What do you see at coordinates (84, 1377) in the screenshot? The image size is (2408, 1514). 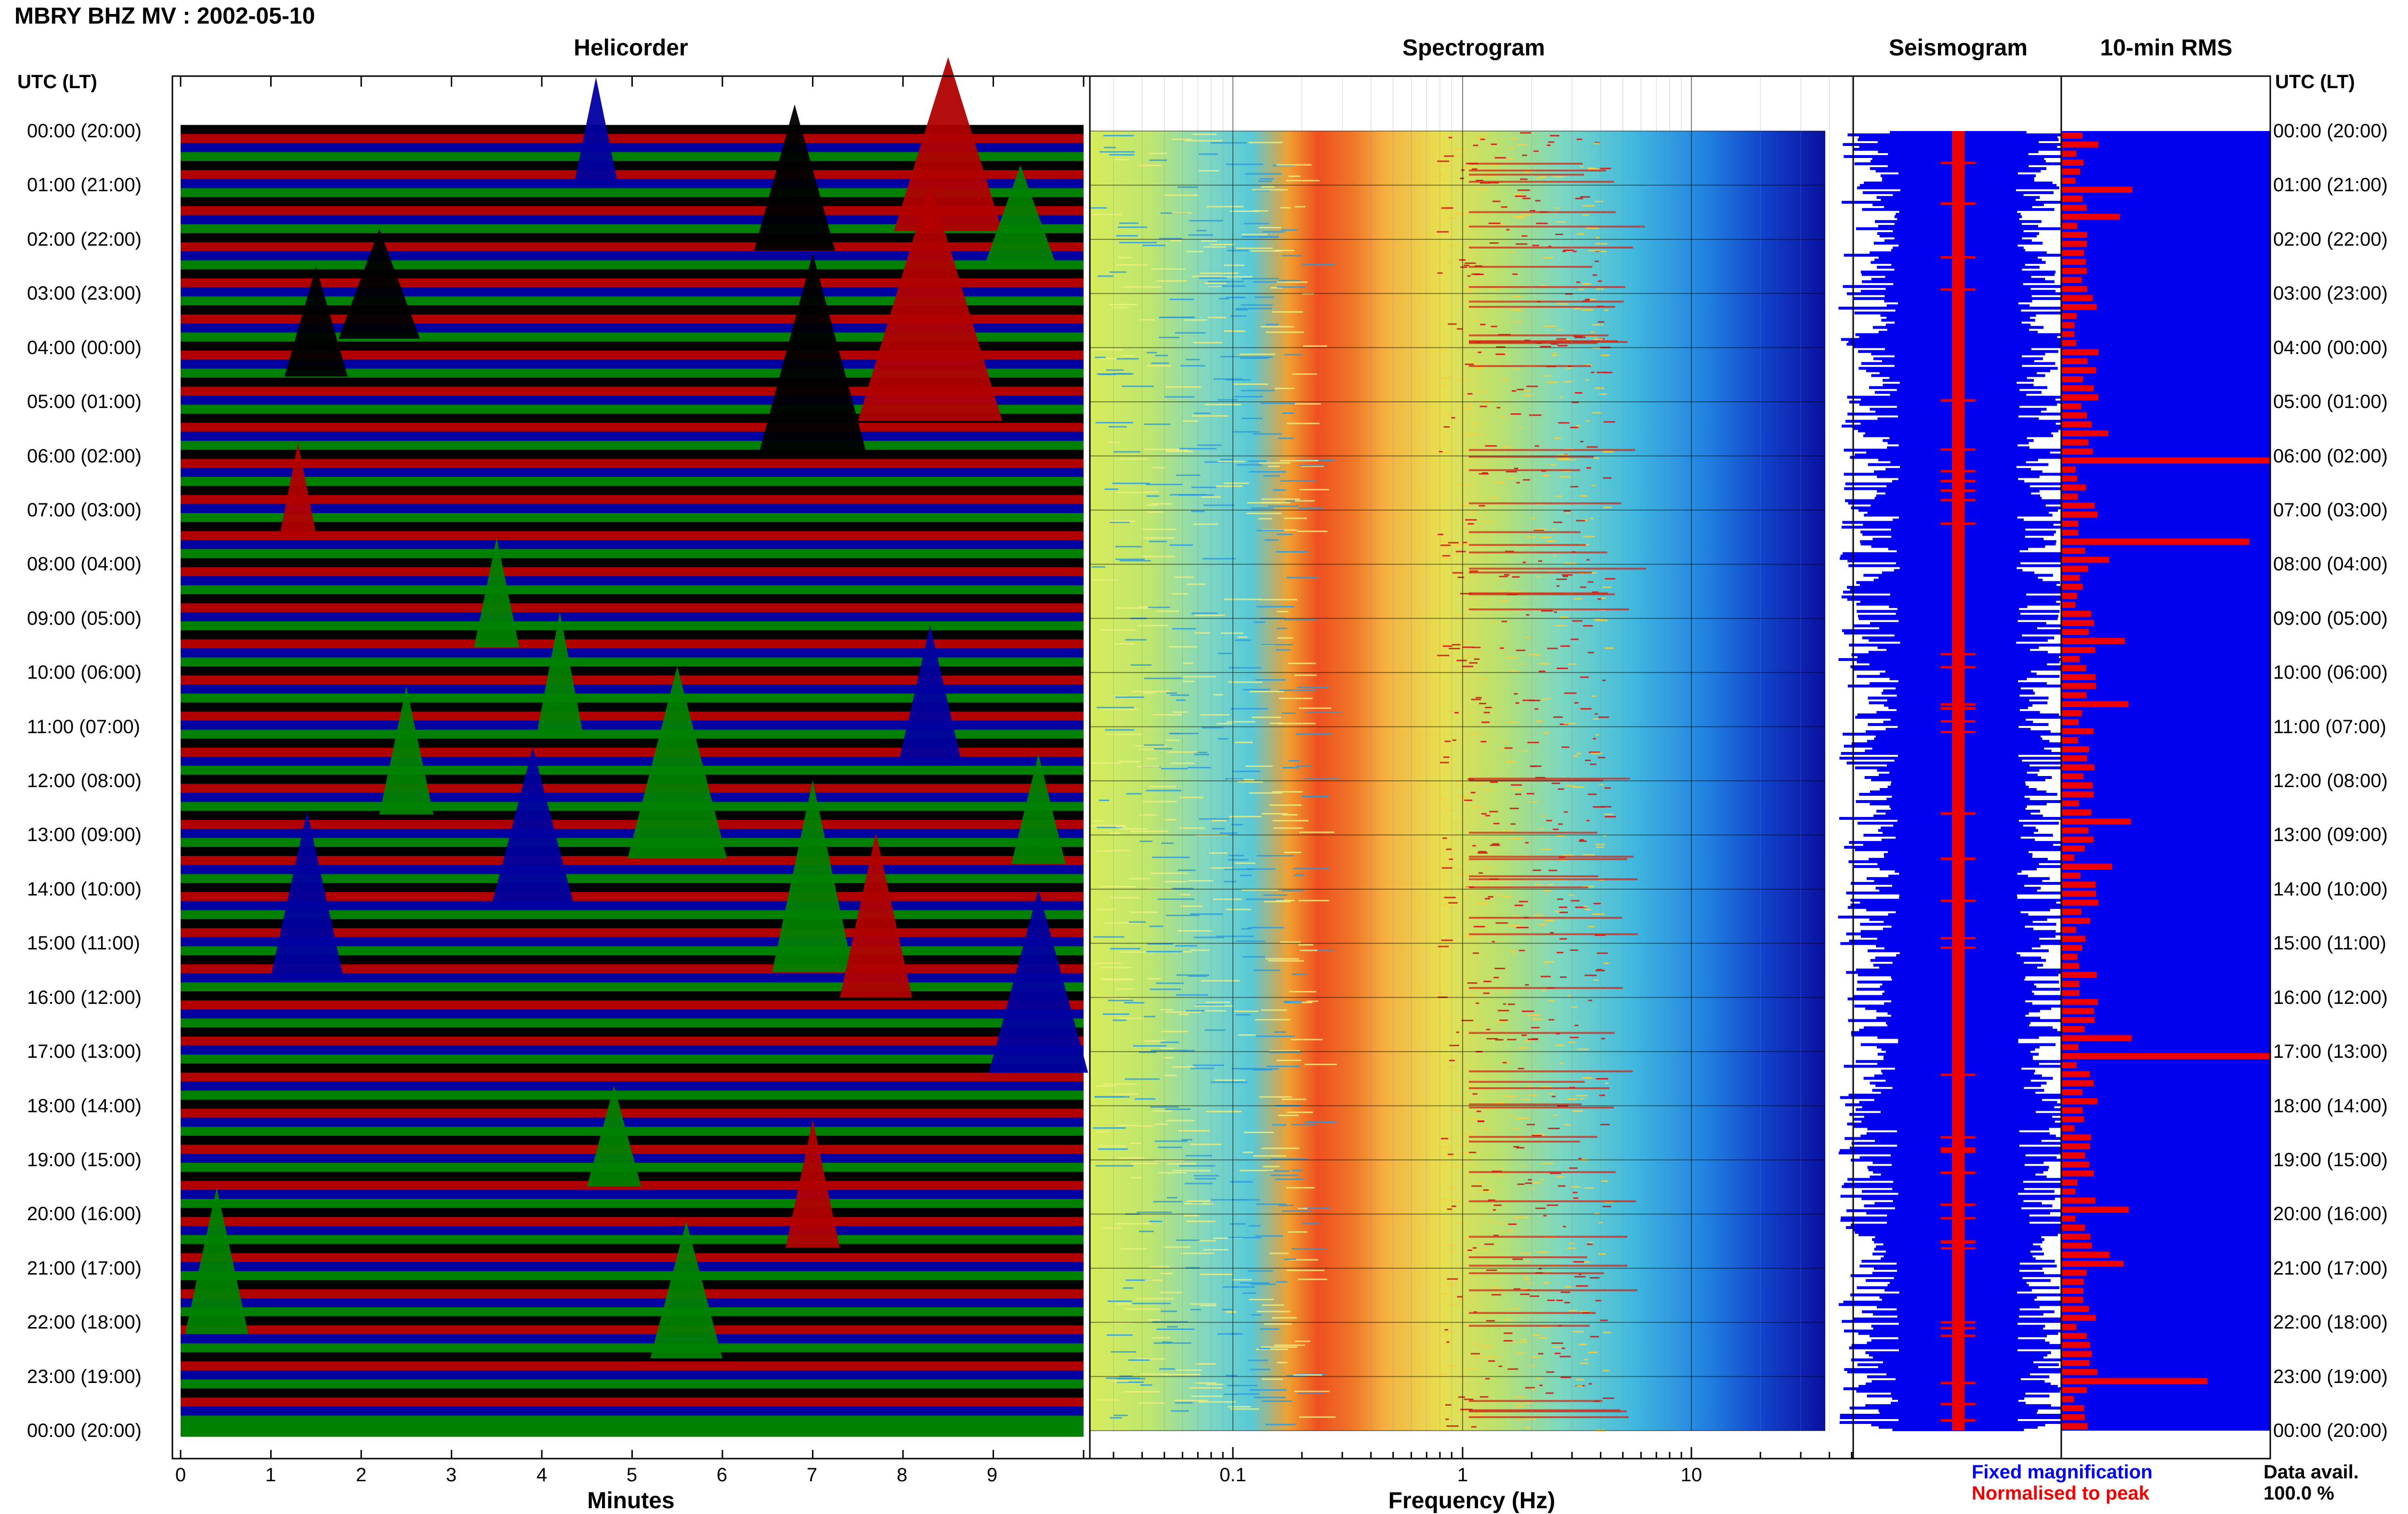 I see `left-time-label: 23:00 (19:00)` at bounding box center [84, 1377].